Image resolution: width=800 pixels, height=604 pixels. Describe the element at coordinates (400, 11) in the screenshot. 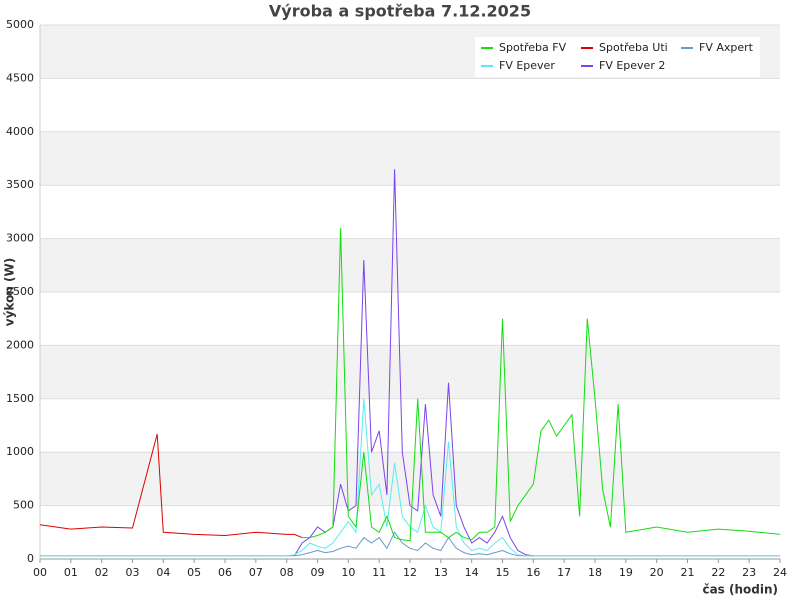

I see `chart-title: Výroba a spotřeba 7.12.2025` at that location.